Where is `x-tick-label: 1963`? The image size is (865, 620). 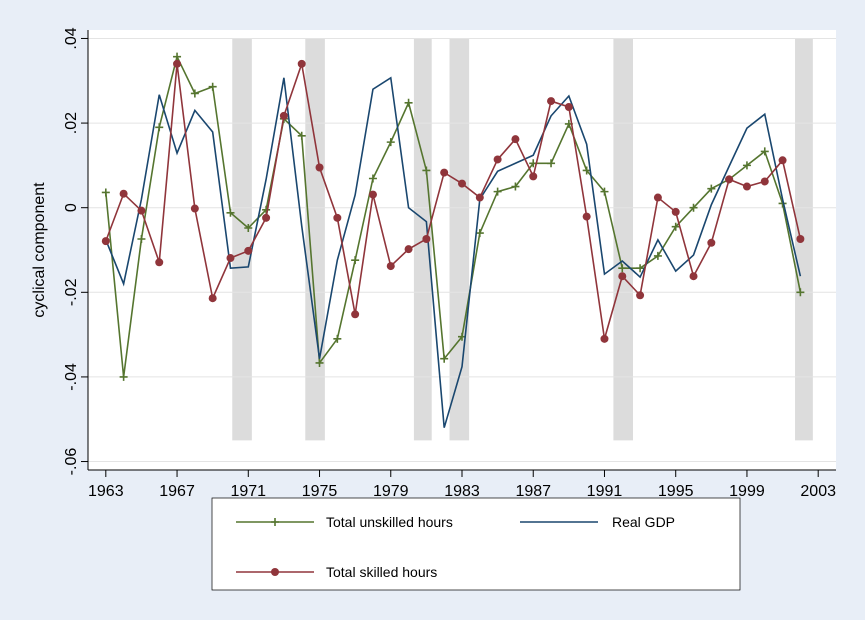 x-tick-label: 1963 is located at coordinates (106, 491).